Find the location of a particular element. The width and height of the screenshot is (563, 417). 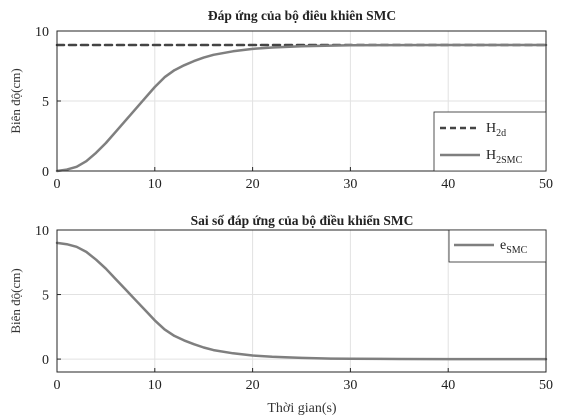

top-y-tick-label: 0 is located at coordinates (45, 172).